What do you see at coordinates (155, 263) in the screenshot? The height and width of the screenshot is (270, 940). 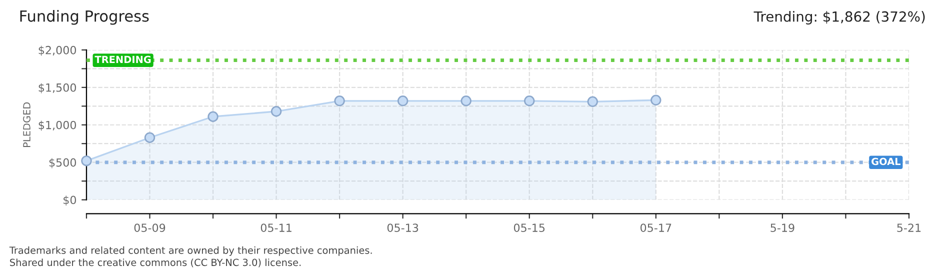 I see `text: Shared under the creative commons (CC BY-NC 3.0) license.` at bounding box center [155, 263].